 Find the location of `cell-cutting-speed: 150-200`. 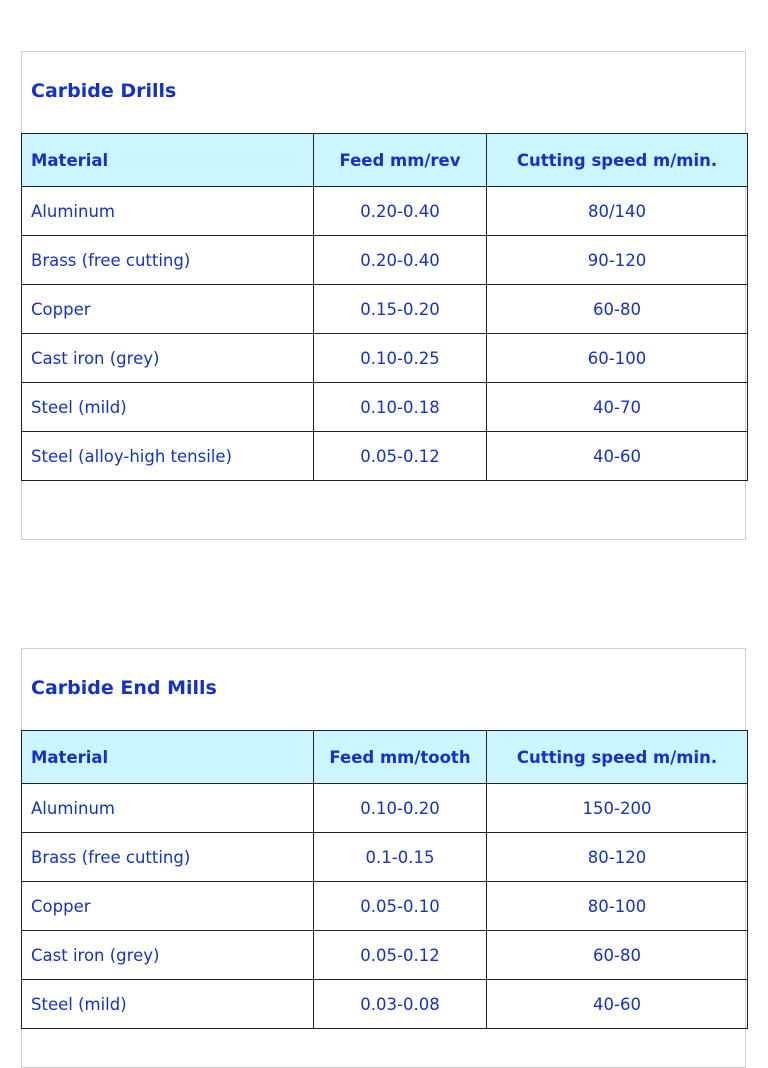

cell-cutting-speed: 150-200 is located at coordinates (617, 808).